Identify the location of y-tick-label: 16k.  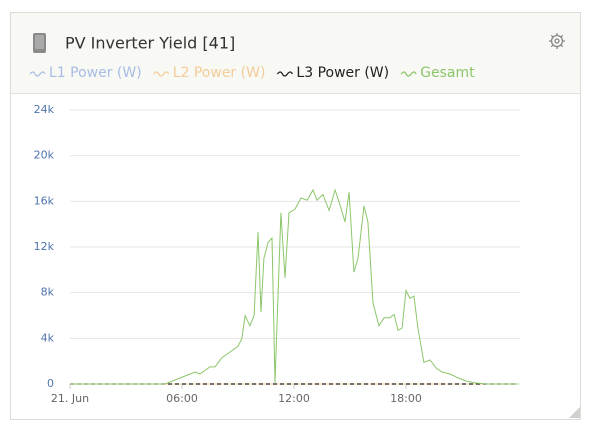
(44, 200).